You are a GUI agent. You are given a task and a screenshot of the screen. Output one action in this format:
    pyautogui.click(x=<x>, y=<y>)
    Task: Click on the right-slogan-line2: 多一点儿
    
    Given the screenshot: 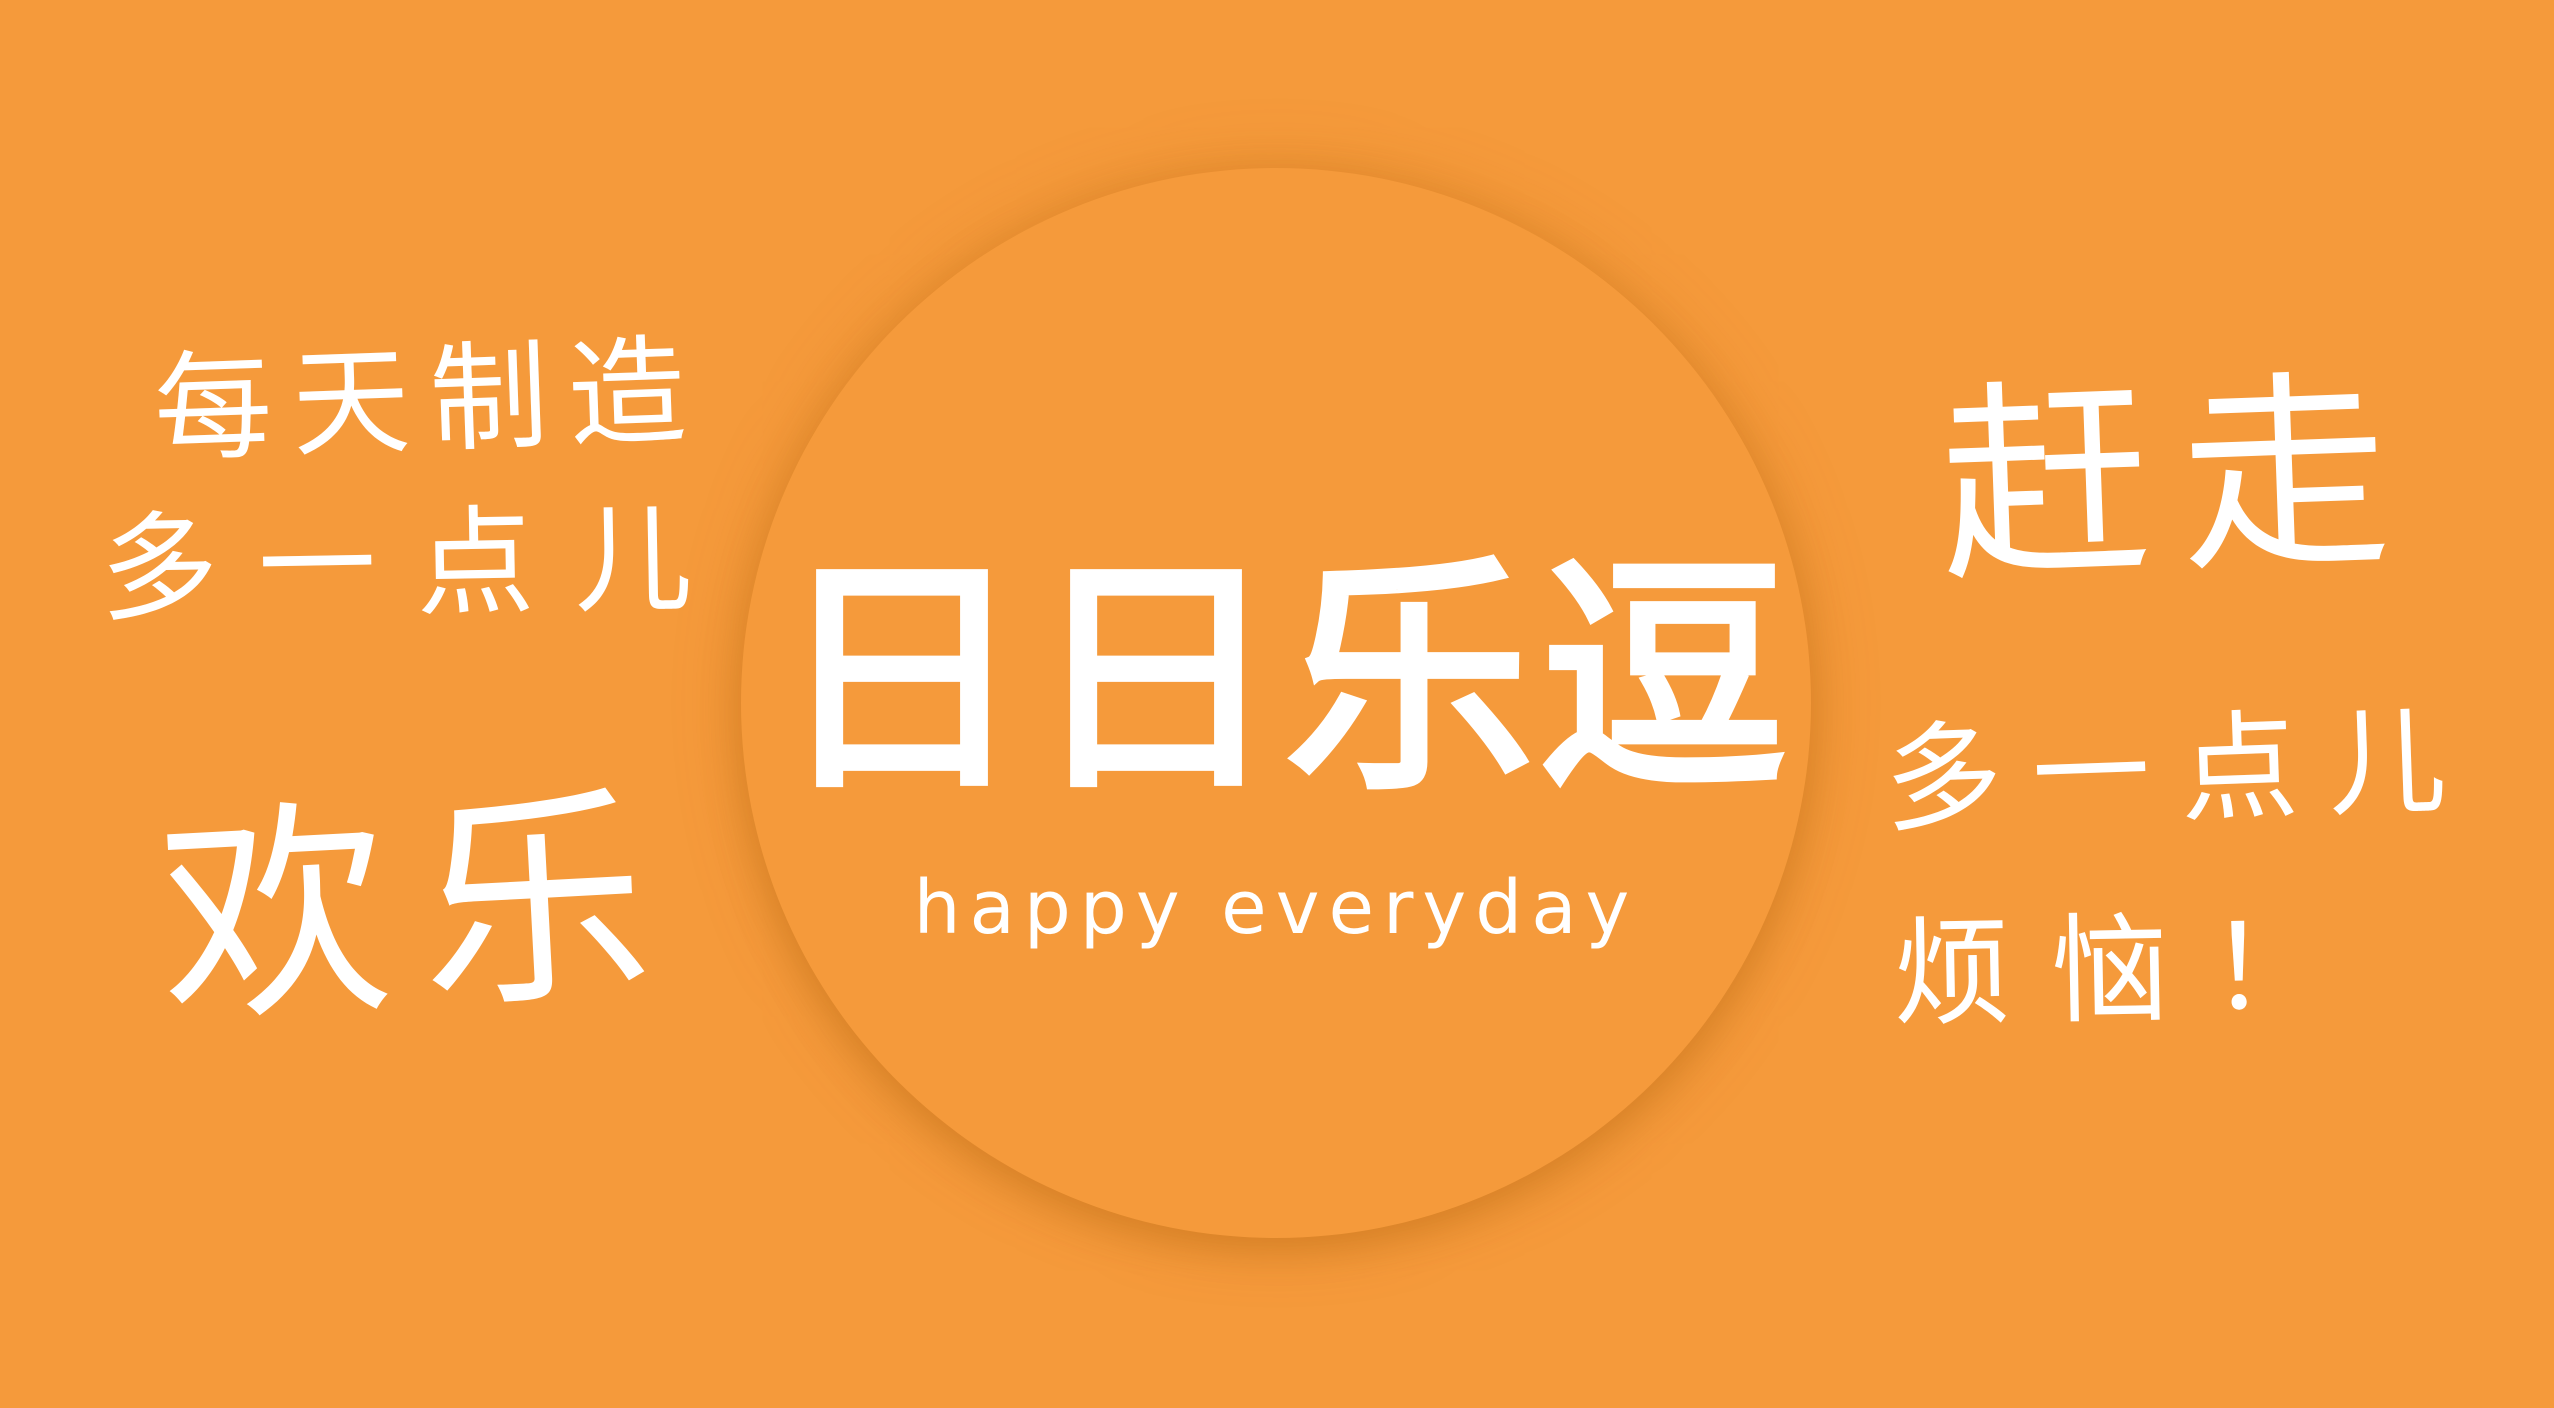 What is the action you would take?
    pyautogui.click(x=2180, y=770)
    